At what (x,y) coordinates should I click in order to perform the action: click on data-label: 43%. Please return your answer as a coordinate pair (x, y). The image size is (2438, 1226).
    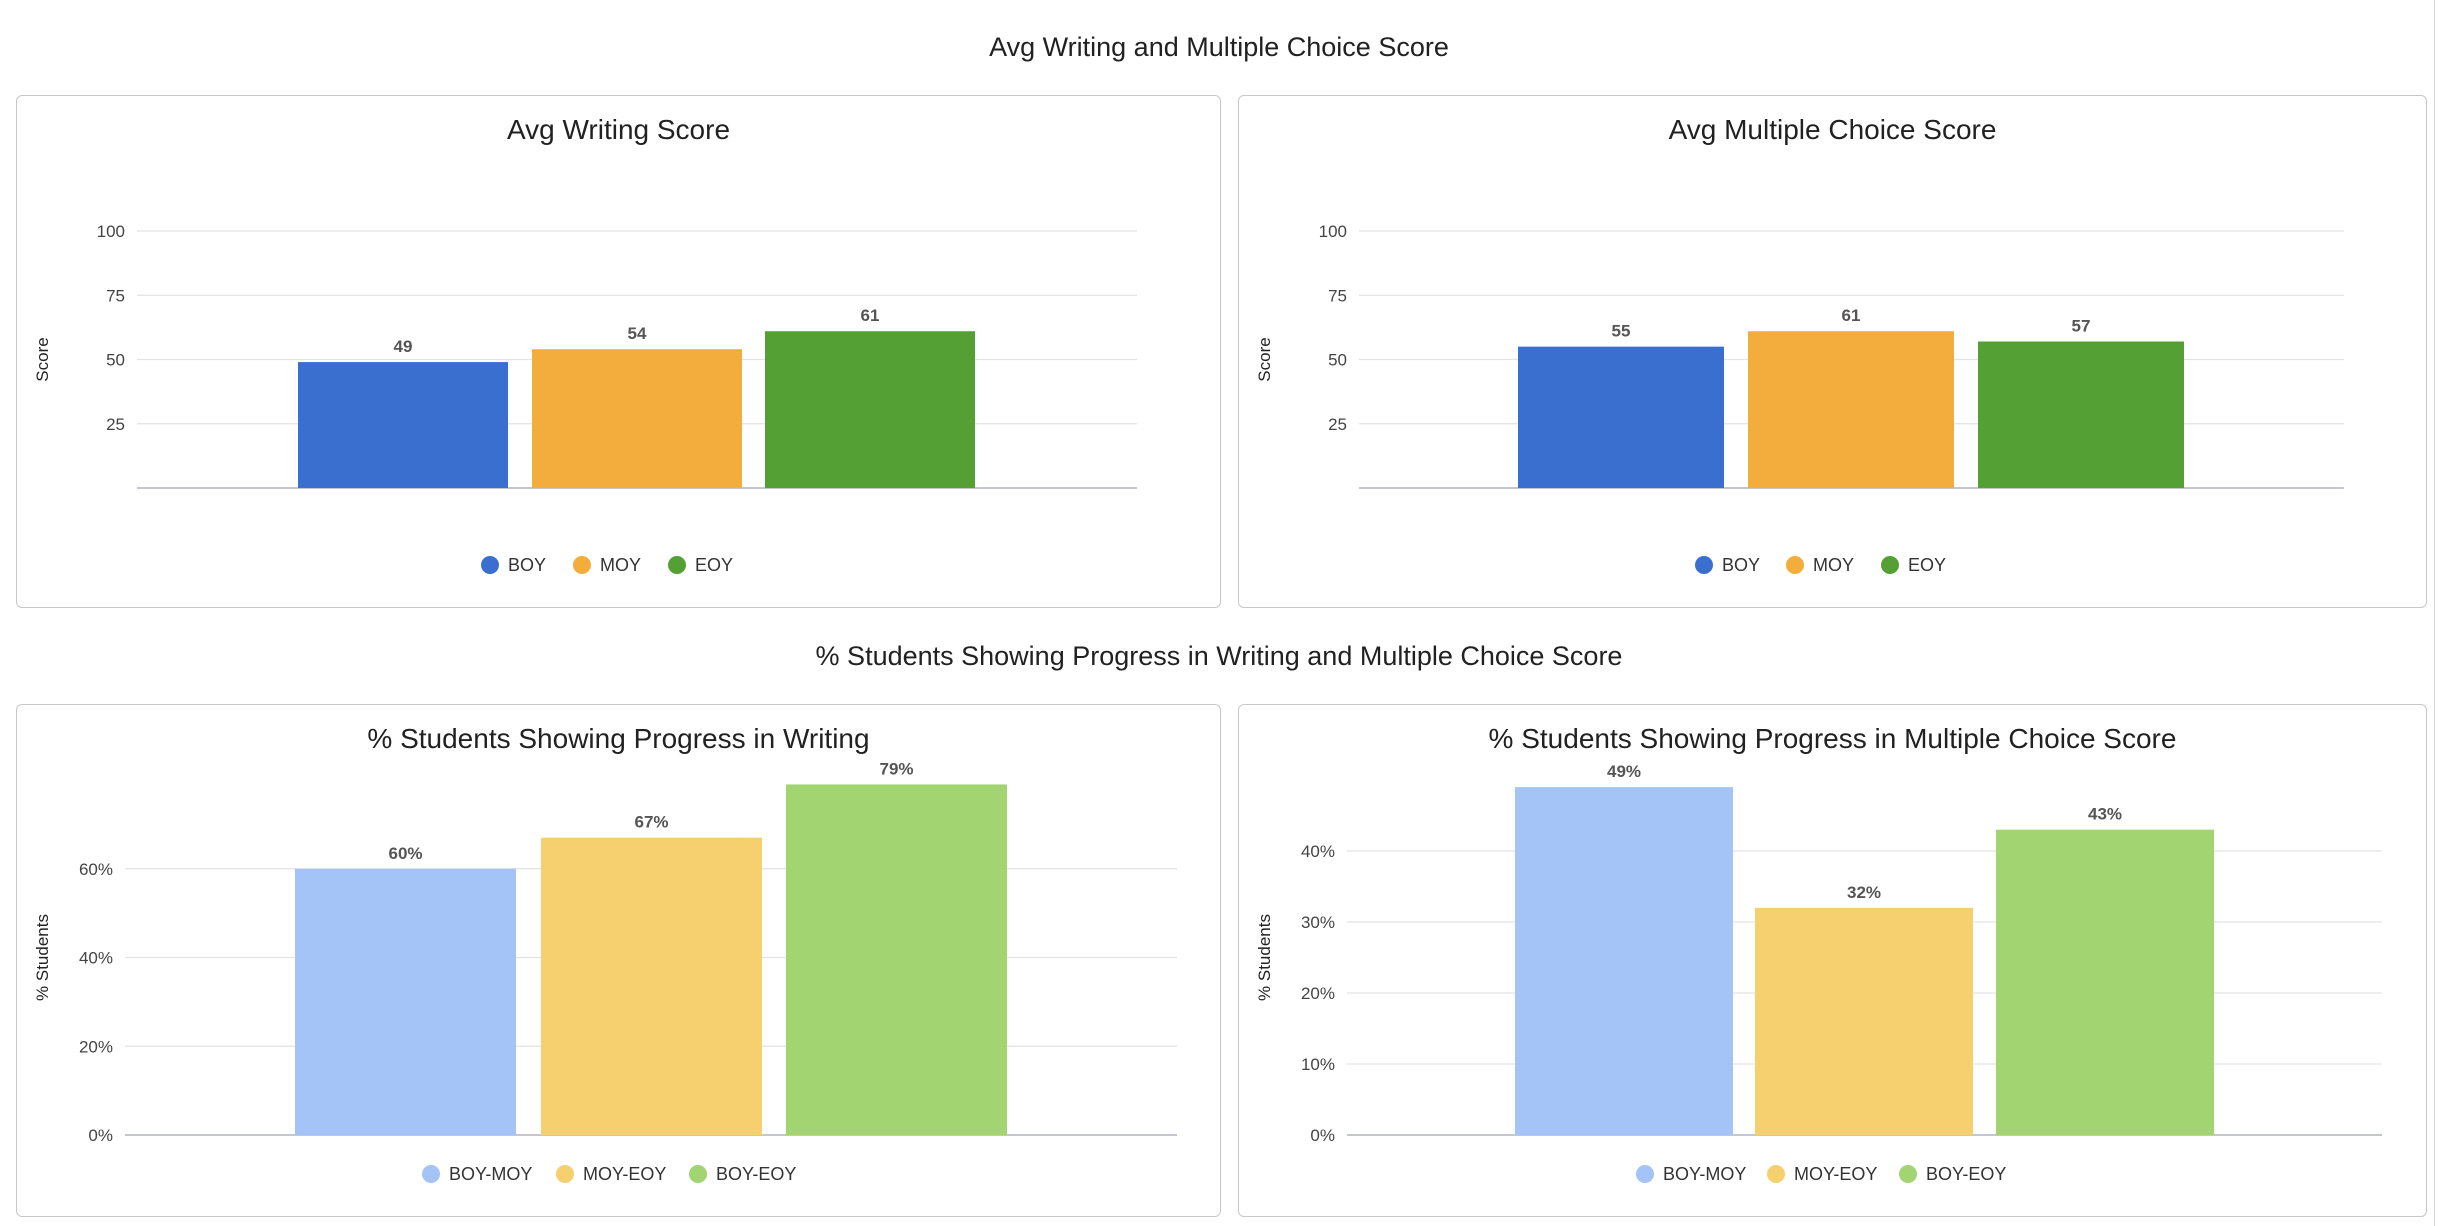
    Looking at the image, I should click on (2105, 814).